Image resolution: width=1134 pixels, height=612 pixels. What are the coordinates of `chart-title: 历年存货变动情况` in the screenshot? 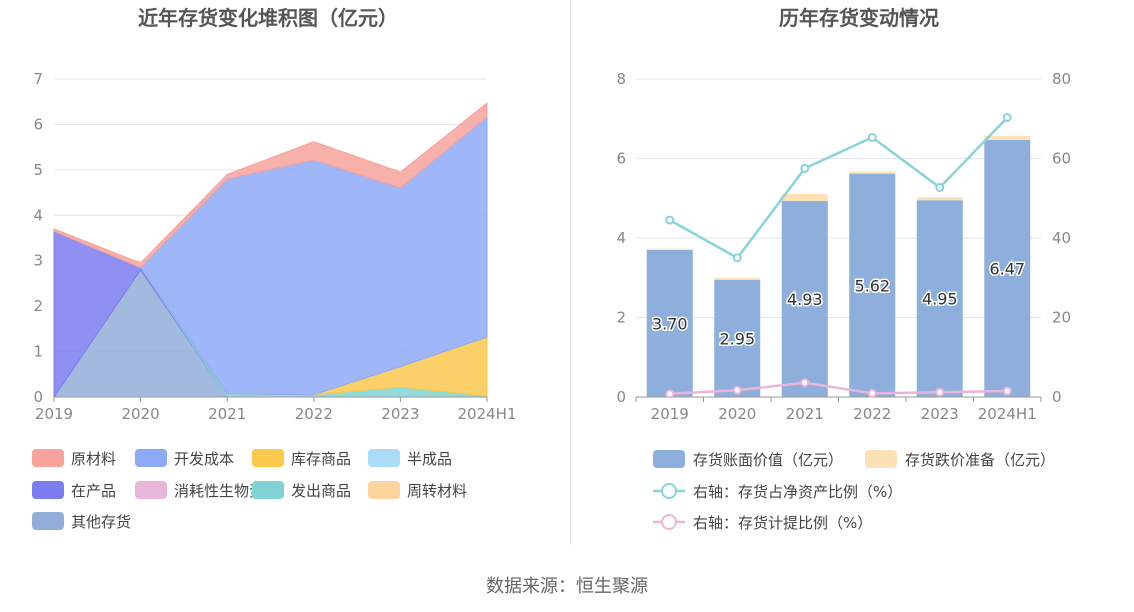 It's located at (859, 18).